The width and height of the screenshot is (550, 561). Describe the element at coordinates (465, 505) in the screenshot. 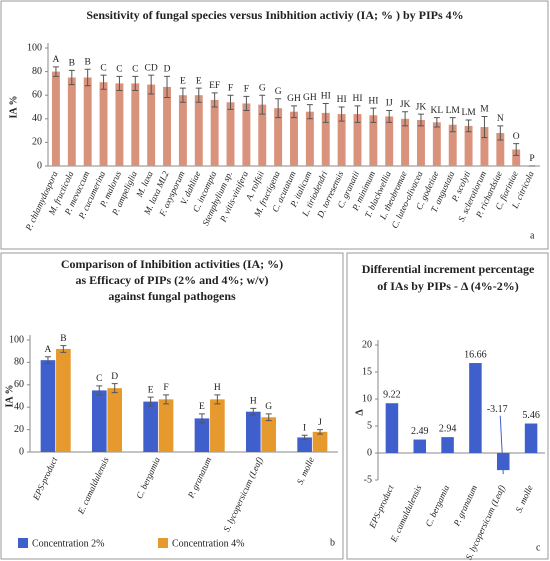

I see `x-tick-label: P. granatum` at that location.